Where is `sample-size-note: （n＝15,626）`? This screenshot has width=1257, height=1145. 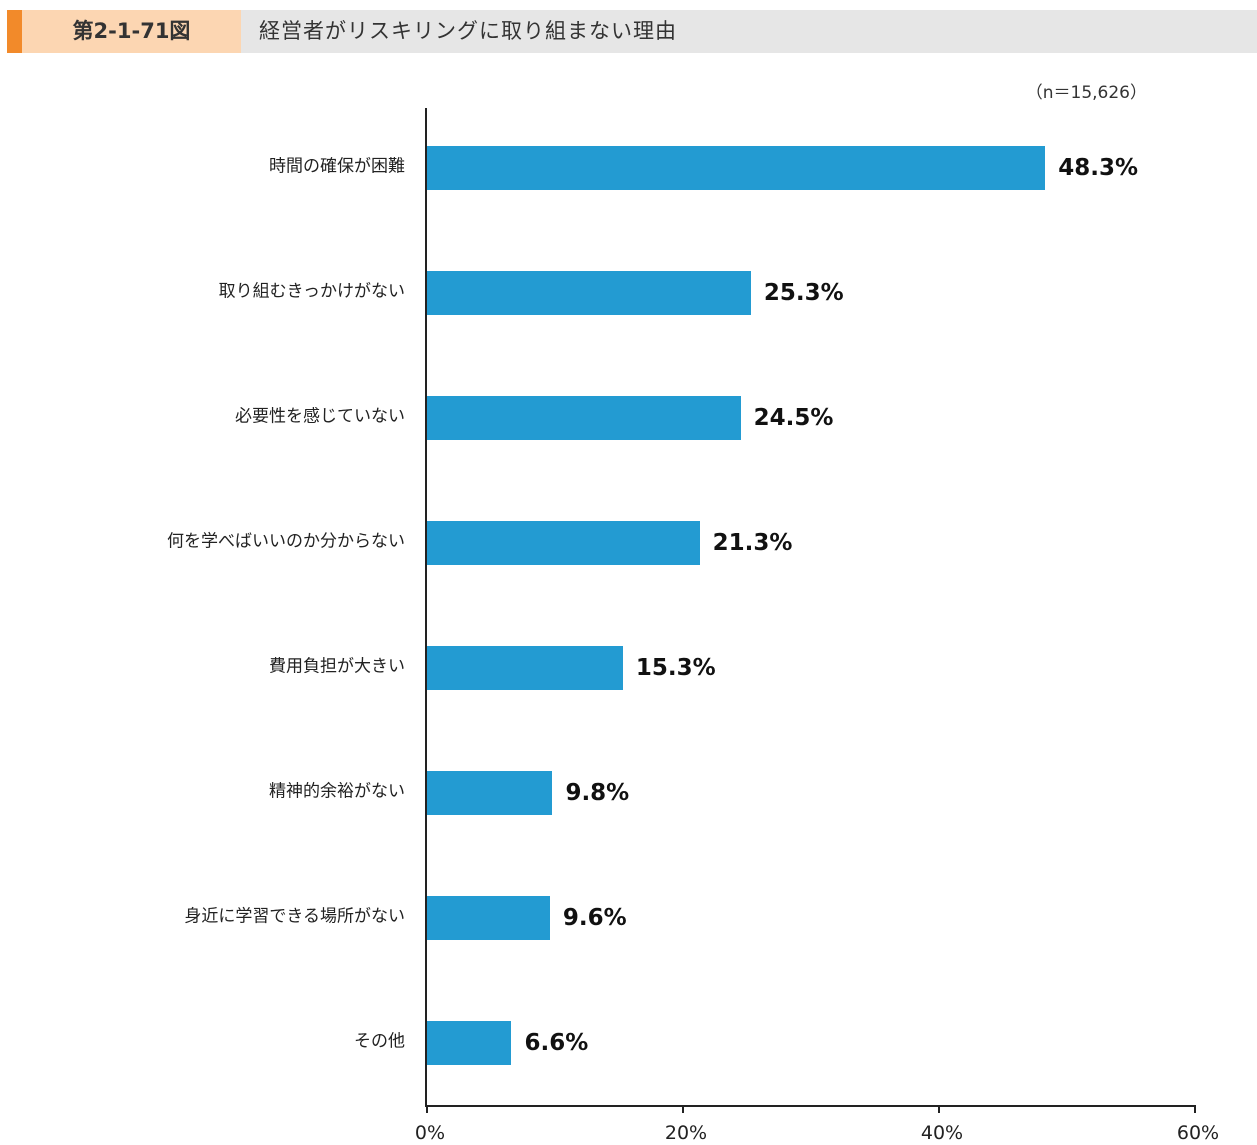 sample-size-note: （n＝15,626） is located at coordinates (1086, 93).